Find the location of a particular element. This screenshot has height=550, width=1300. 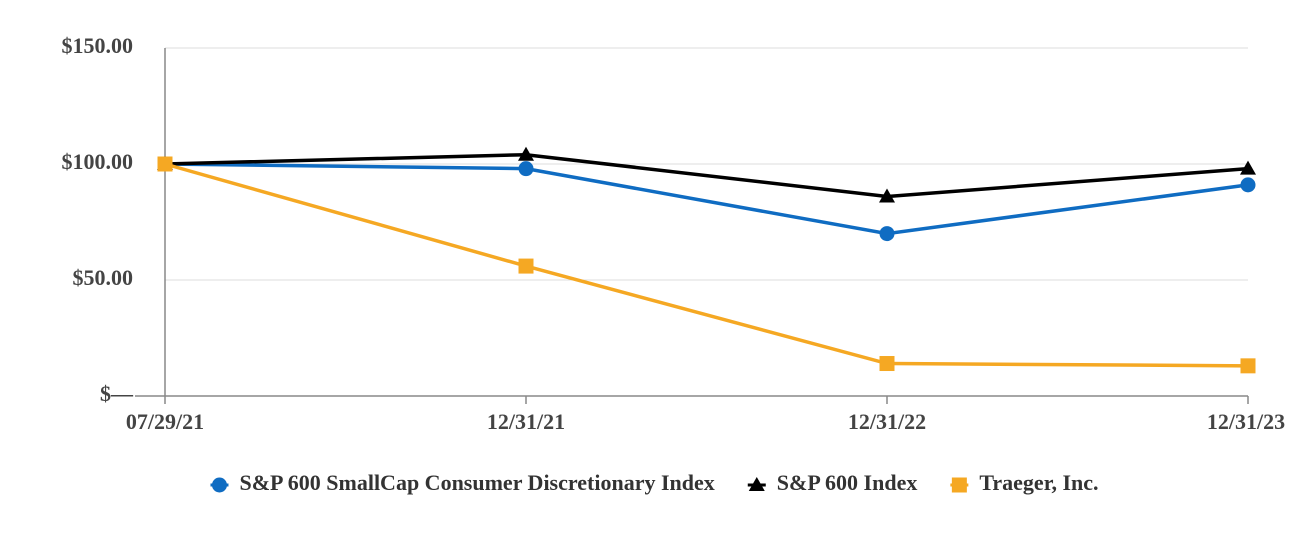

legend-item: S&P 600 Index is located at coordinates (832, 482).